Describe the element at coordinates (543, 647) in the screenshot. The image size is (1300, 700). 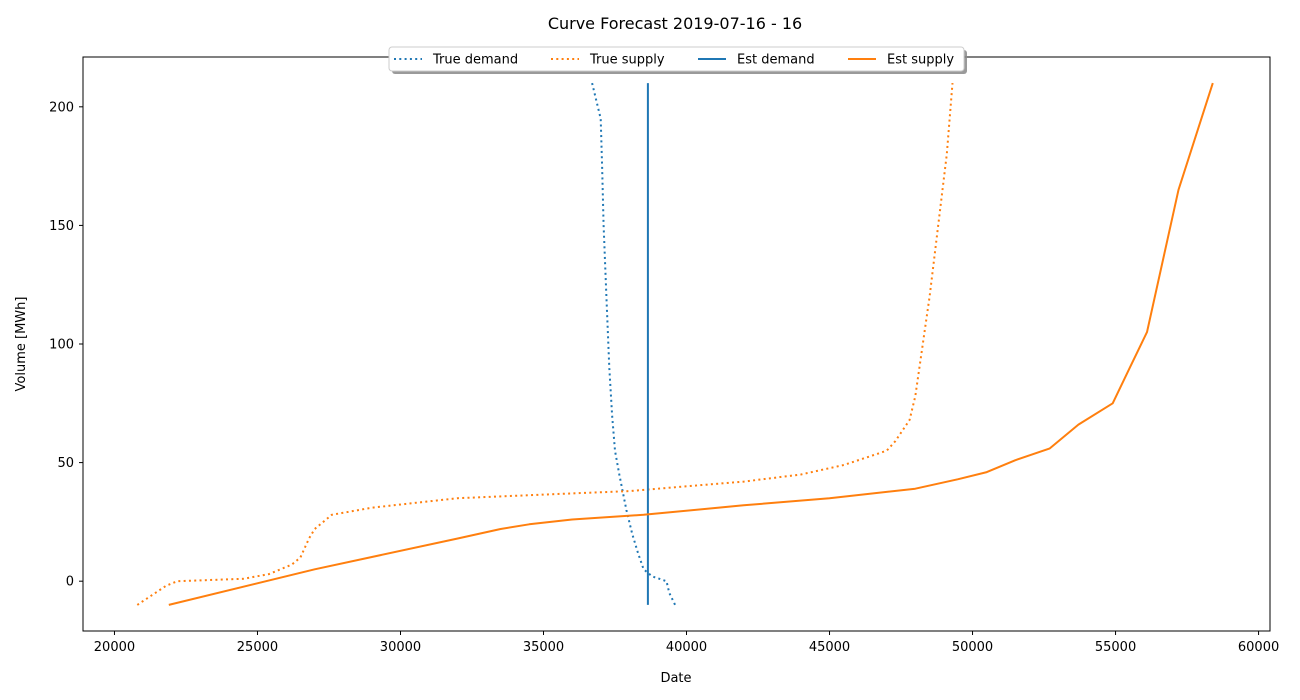
I see `x-tick-label: 35000` at that location.